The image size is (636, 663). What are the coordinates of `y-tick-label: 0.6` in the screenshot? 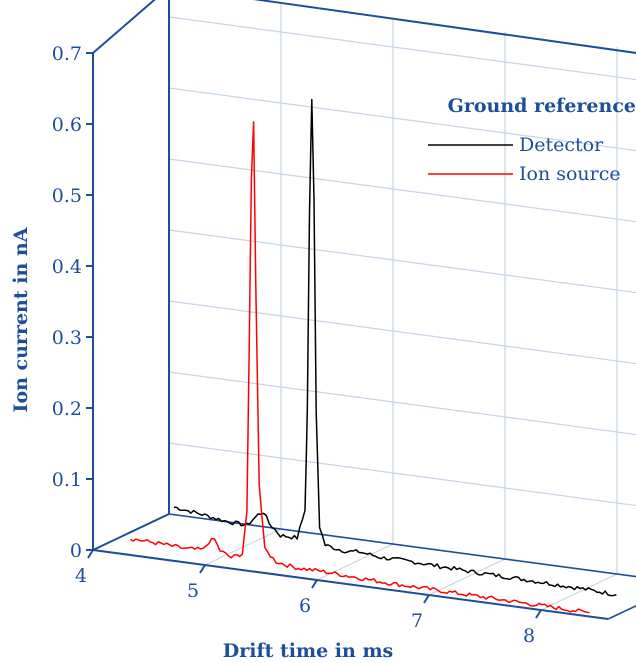 It's located at (67, 125).